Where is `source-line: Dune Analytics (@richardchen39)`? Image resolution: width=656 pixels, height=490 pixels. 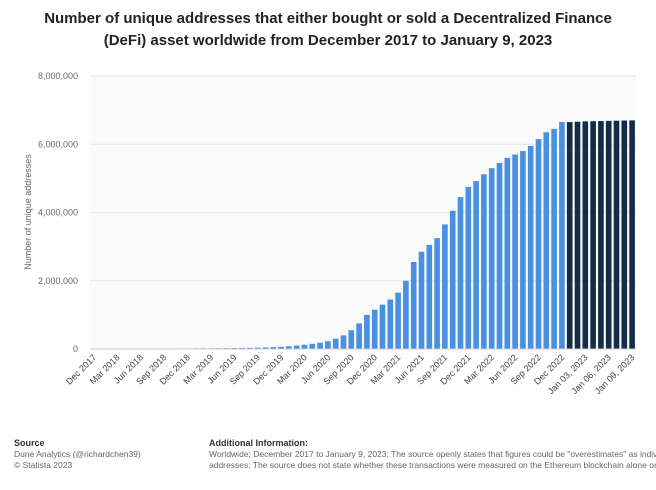
source-line: Dune Analytics (@richardchen39) is located at coordinates (77, 454).